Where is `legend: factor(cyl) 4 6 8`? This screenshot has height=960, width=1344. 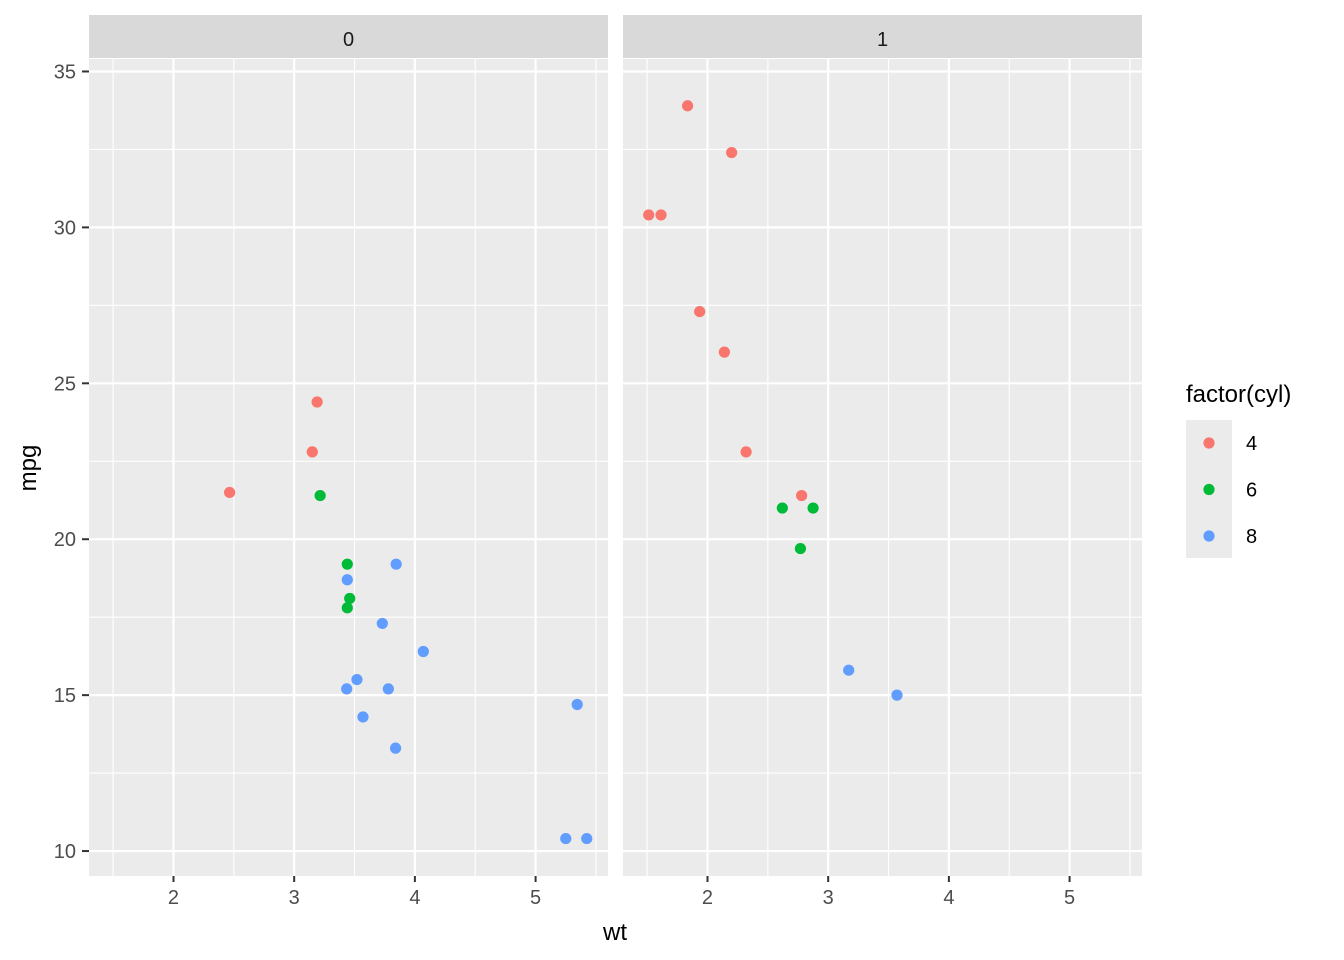 legend: factor(cyl) 4 6 8 is located at coordinates (1238, 469).